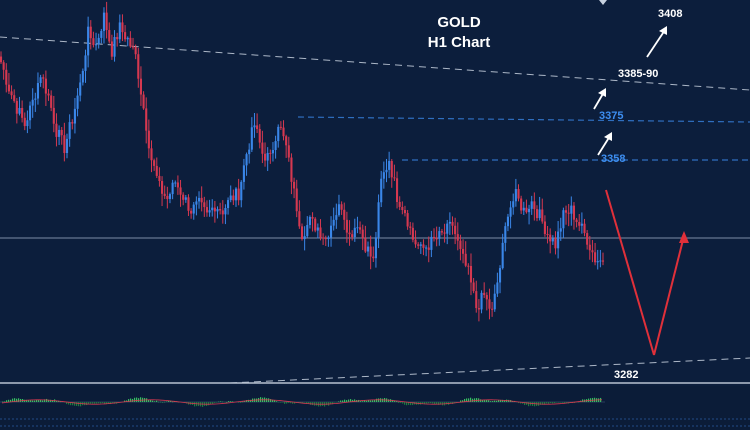 The image size is (750, 430). I want to click on level-label-3385-90: 3385-90, so click(638, 74).